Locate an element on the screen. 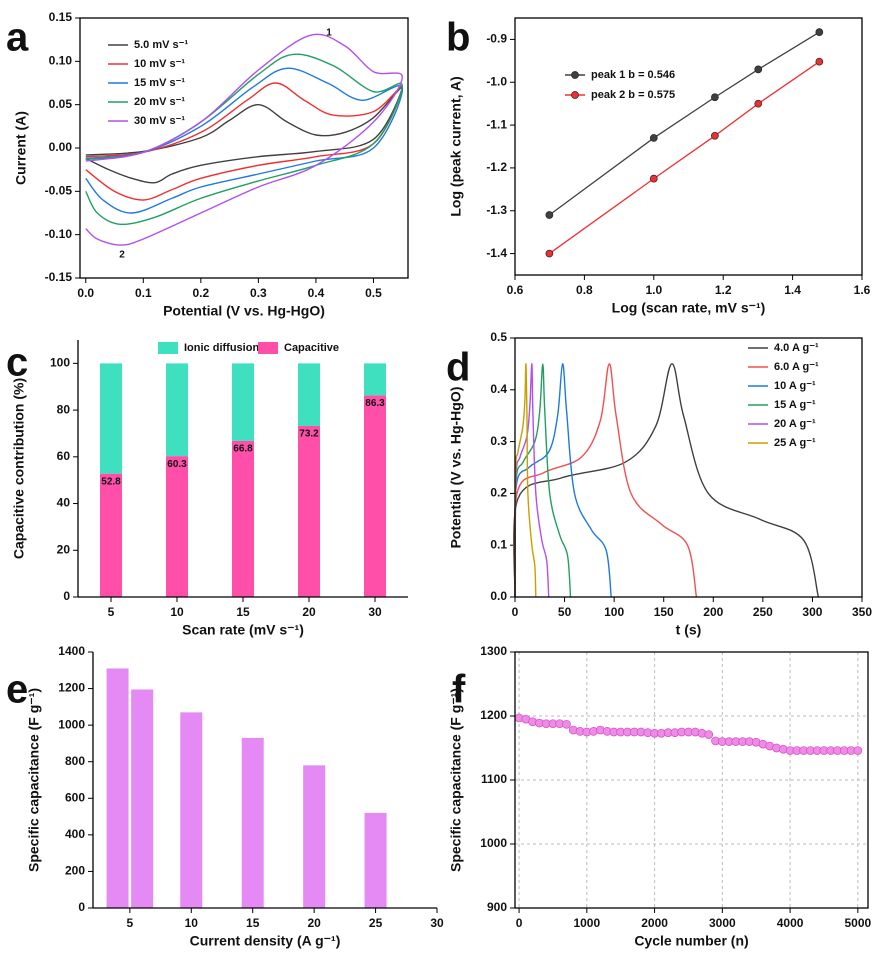 Image resolution: width=878 pixels, height=954 pixels. y-tick-label: 0.4 is located at coordinates (498, 389).